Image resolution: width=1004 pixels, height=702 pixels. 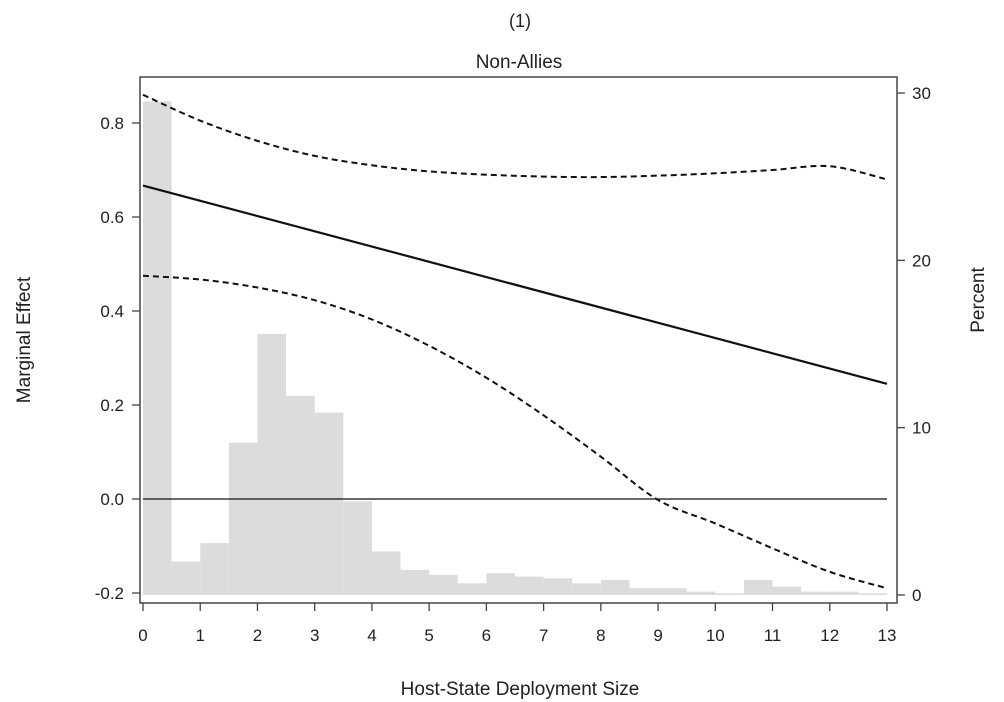 What do you see at coordinates (517, 624) in the screenshot?
I see `x-axis: 0 1 2 3 4 5 6 7 8 9 10 11 12 13` at bounding box center [517, 624].